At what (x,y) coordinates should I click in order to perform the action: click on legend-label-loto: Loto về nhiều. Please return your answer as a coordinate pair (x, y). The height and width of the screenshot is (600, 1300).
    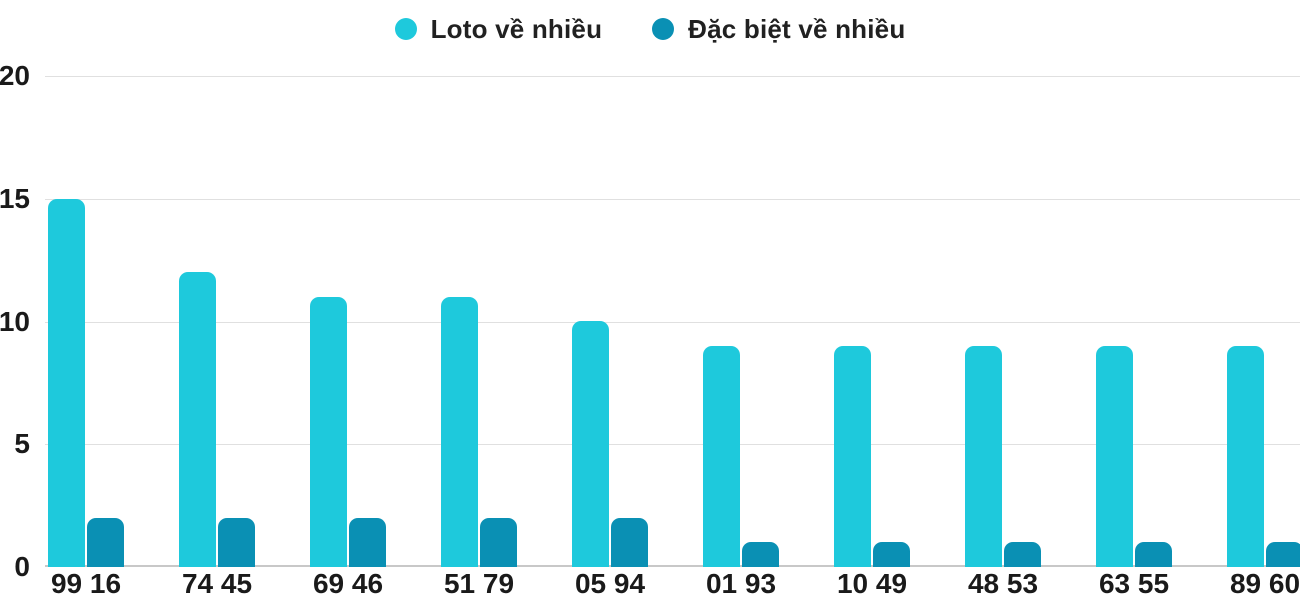
    Looking at the image, I should click on (516, 28).